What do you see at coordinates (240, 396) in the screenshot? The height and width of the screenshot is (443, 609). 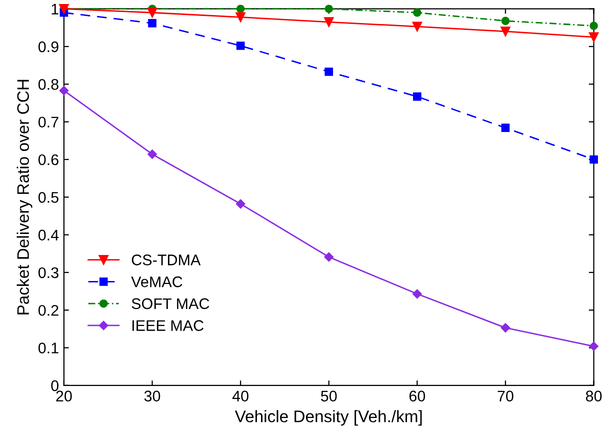 I see `x-tick-label: 40` at bounding box center [240, 396].